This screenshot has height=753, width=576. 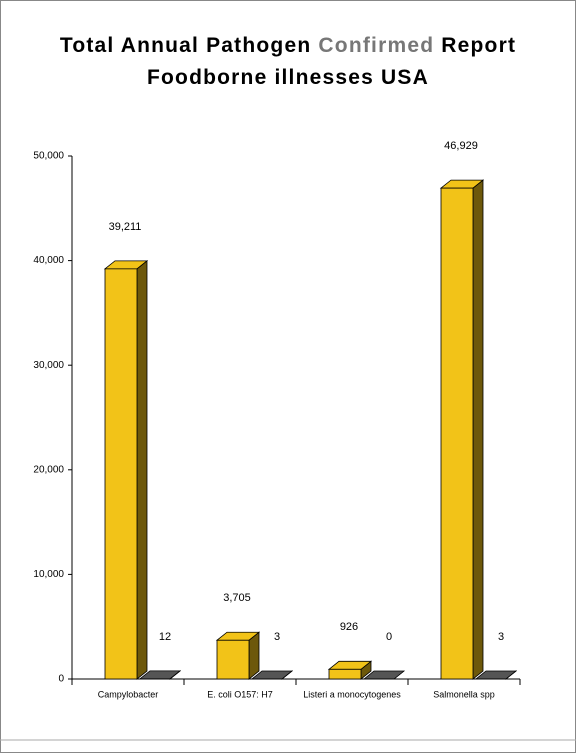 What do you see at coordinates (125, 227) in the screenshot?
I see `data-label: 39,211` at bounding box center [125, 227].